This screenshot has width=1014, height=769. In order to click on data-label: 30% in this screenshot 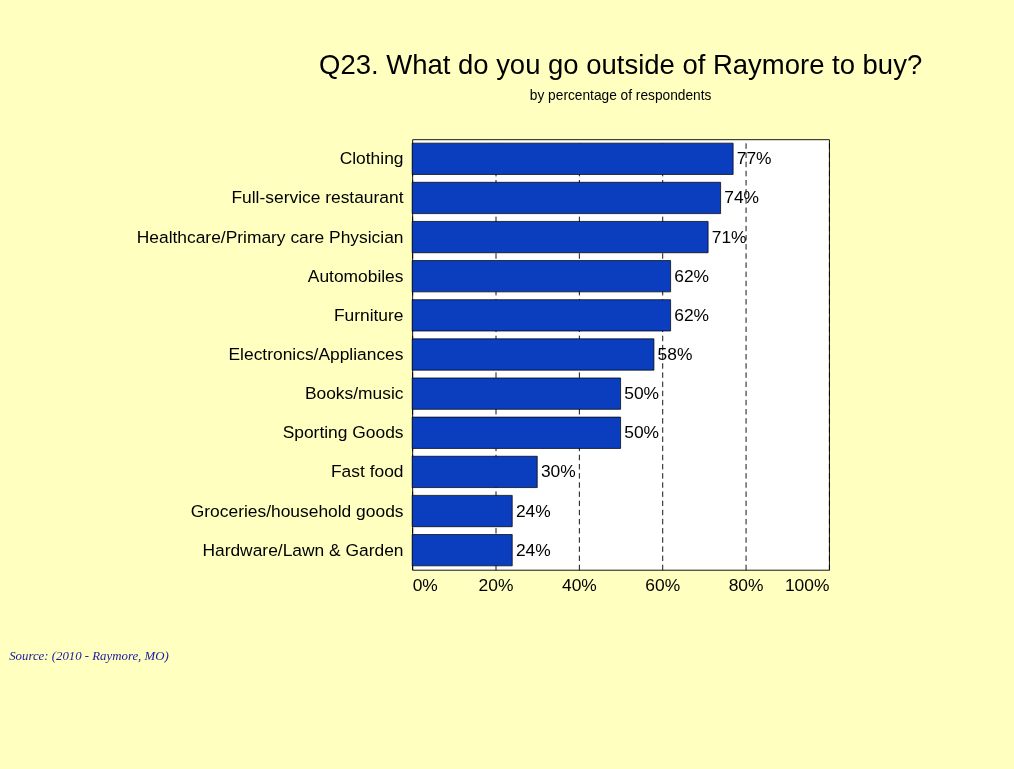, I will do `click(558, 471)`.